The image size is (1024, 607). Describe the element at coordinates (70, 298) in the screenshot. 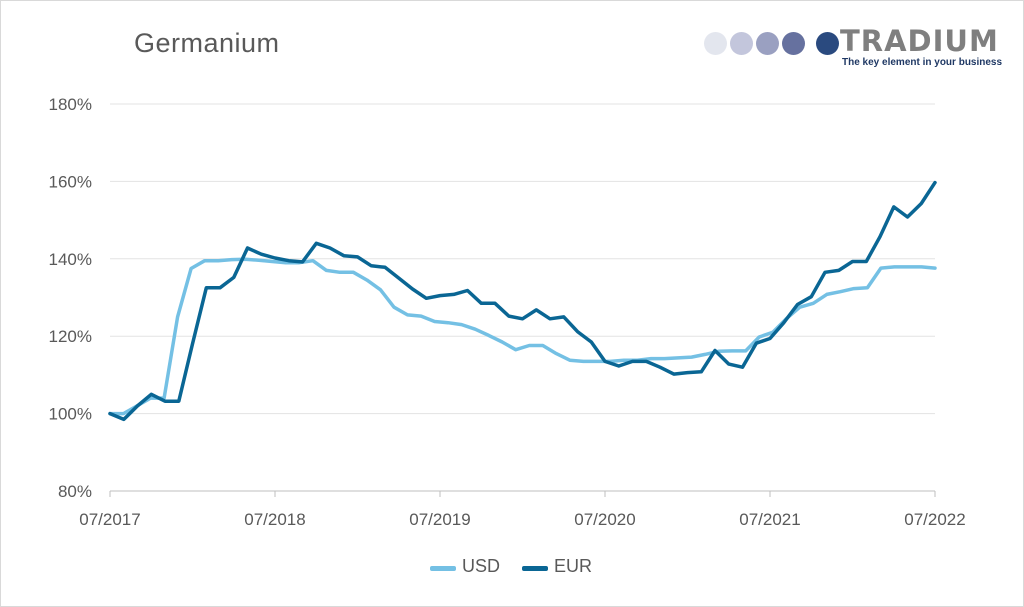

I see `y-axis-ticks: 80% 100% 120% 140% 160% 180%` at that location.